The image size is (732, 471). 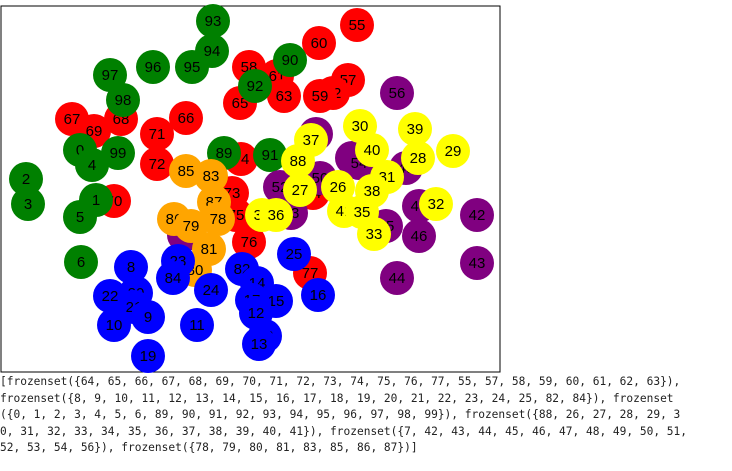 I want to click on node-59: 59, so click(x=320, y=96).